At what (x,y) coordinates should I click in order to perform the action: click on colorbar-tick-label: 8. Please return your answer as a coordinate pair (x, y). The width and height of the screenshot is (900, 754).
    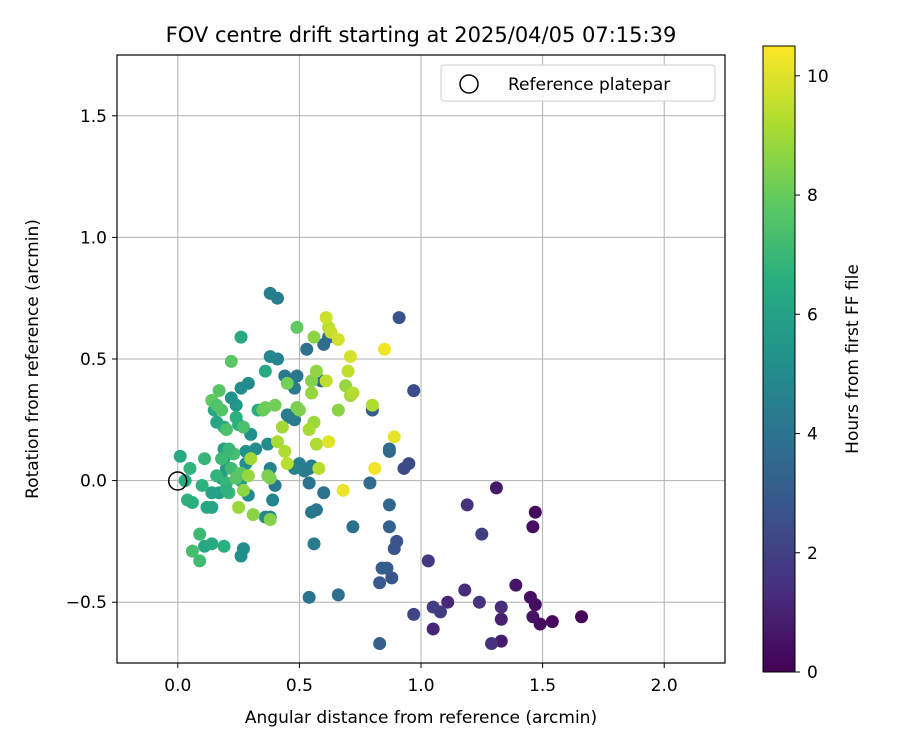
    Looking at the image, I should click on (812, 196).